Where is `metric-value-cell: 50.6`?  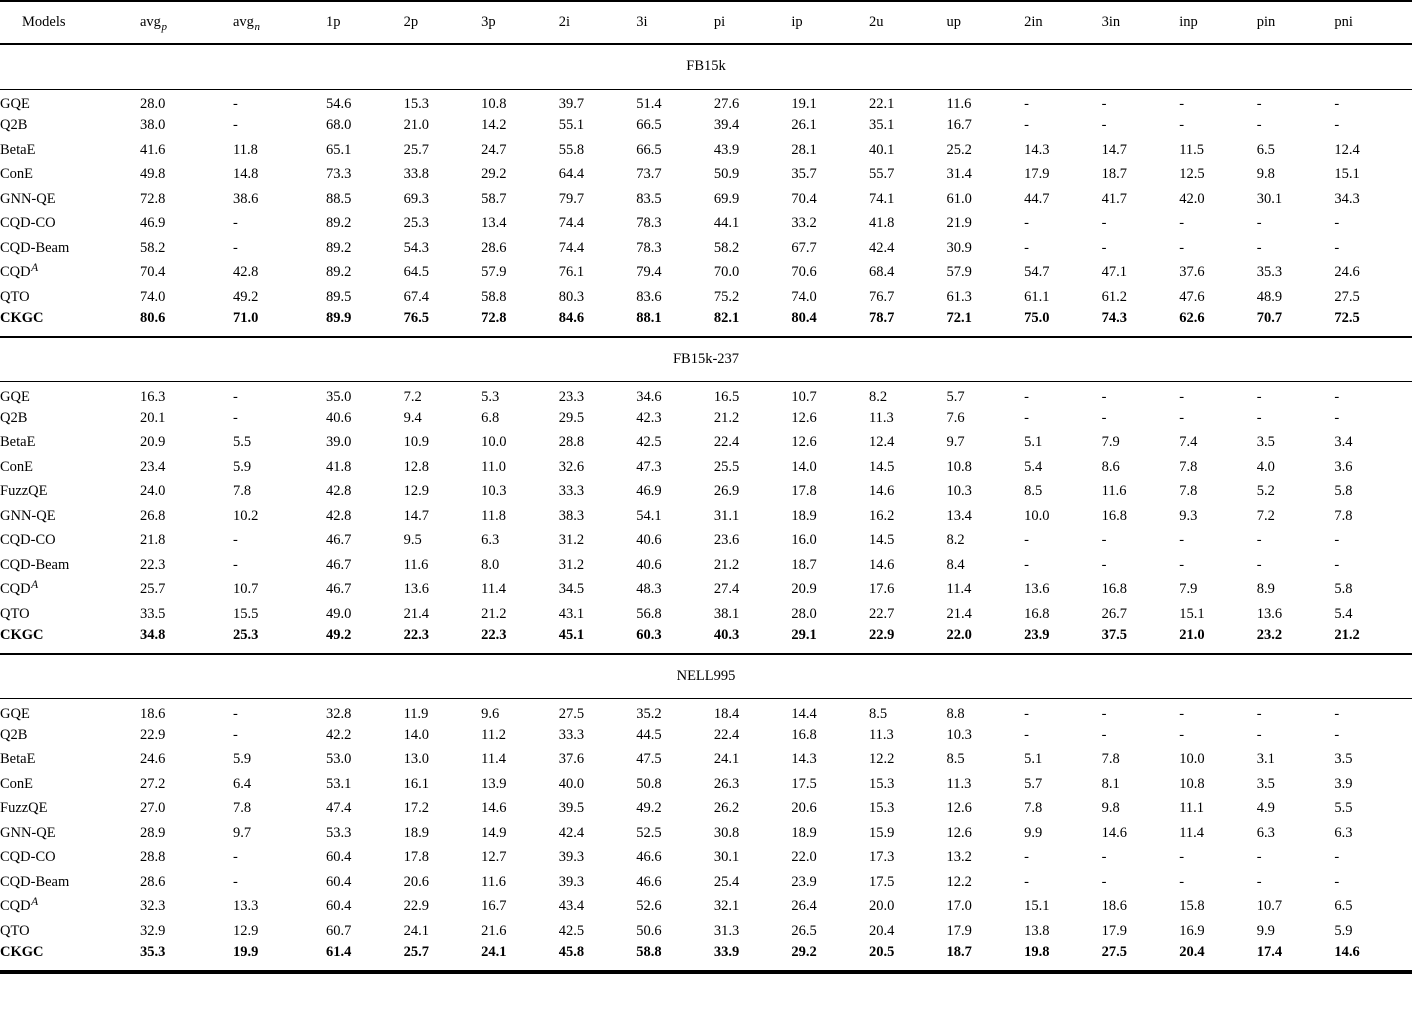 metric-value-cell: 50.6 is located at coordinates (649, 930).